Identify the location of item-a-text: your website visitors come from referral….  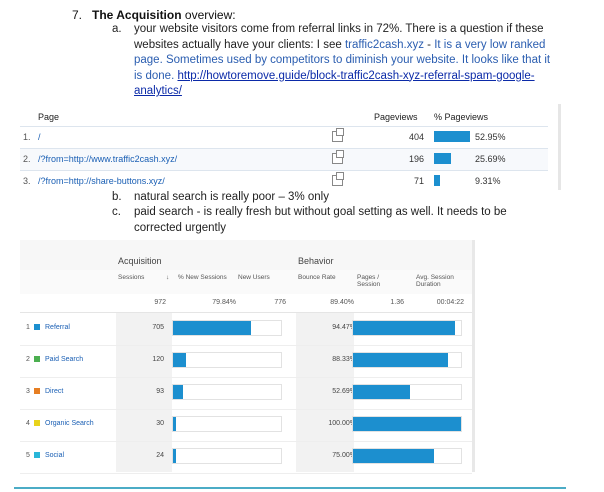
(339, 37).